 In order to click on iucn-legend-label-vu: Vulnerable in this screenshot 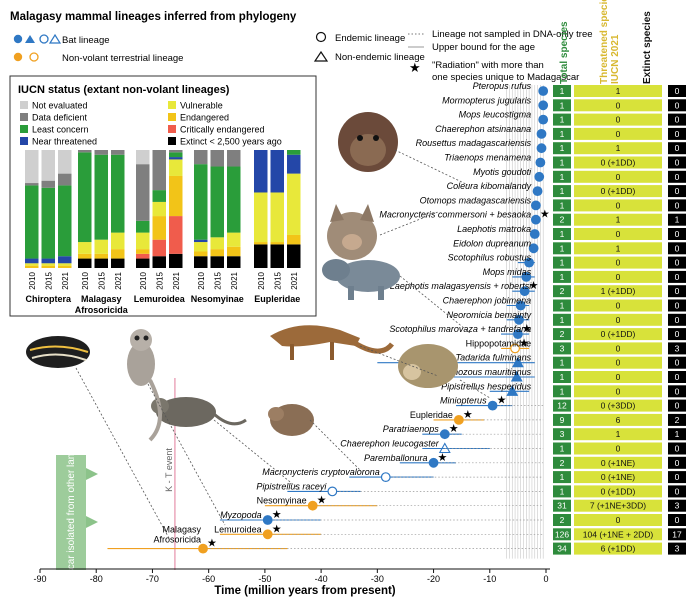, I will do `click(201, 106)`.